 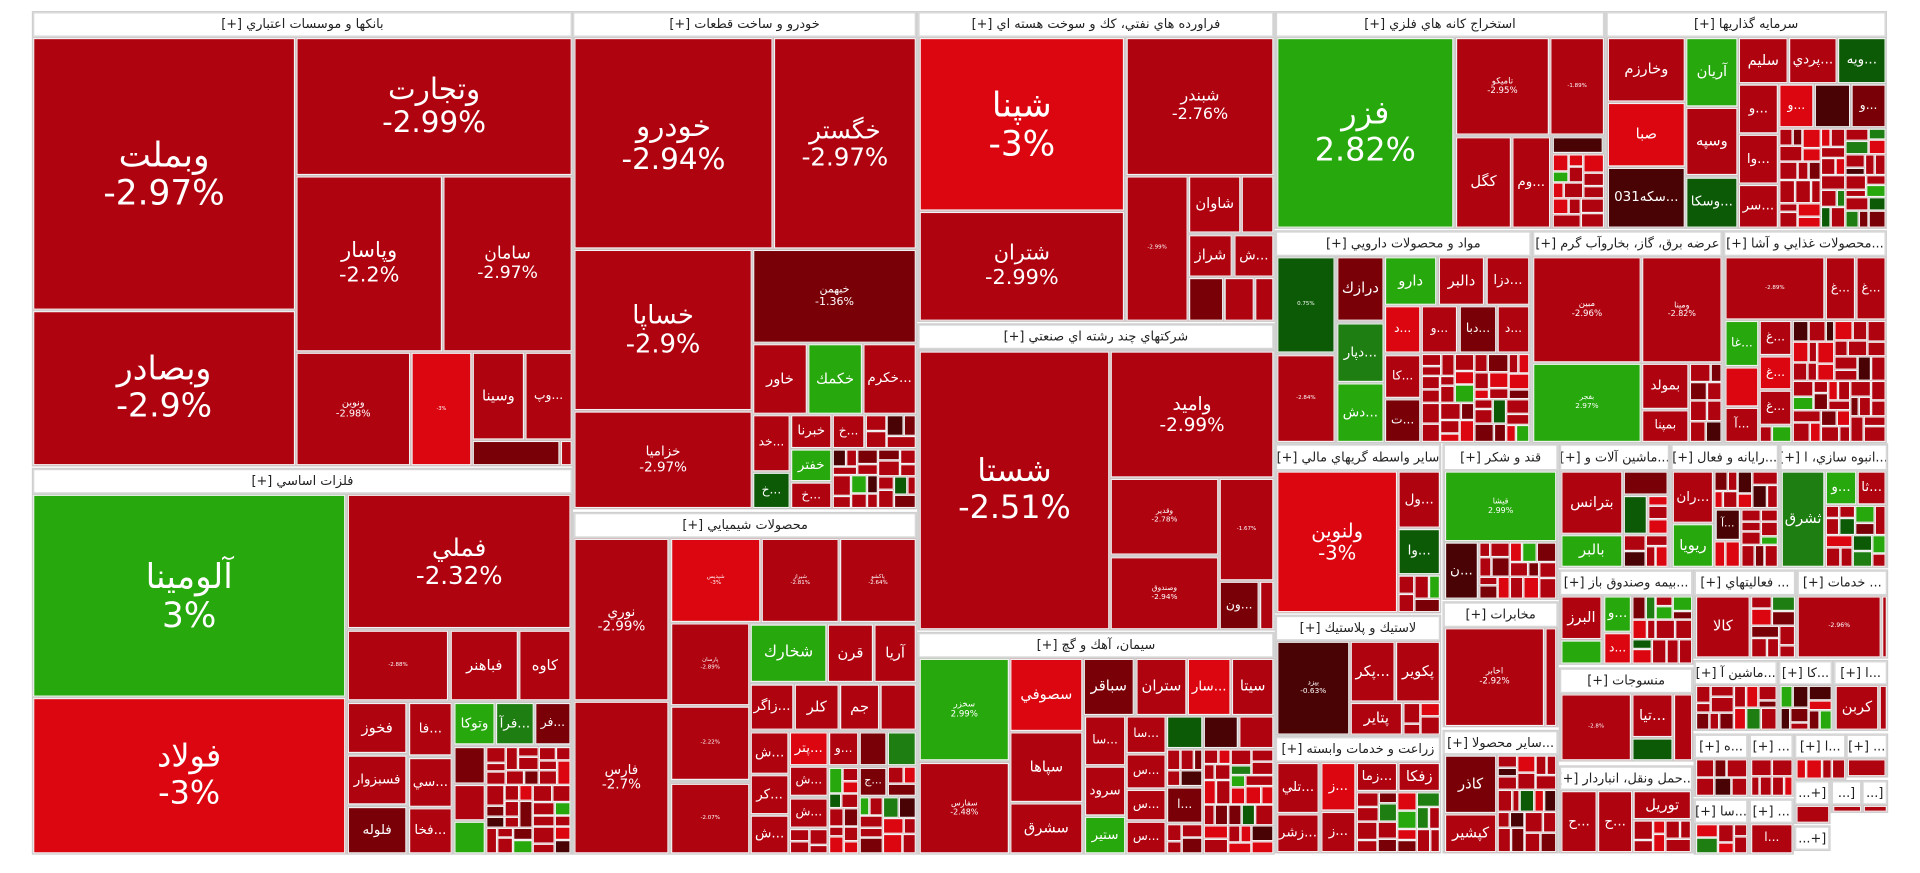 I want to click on stock-tile: آلومينا 3%, so click(x=189, y=595).